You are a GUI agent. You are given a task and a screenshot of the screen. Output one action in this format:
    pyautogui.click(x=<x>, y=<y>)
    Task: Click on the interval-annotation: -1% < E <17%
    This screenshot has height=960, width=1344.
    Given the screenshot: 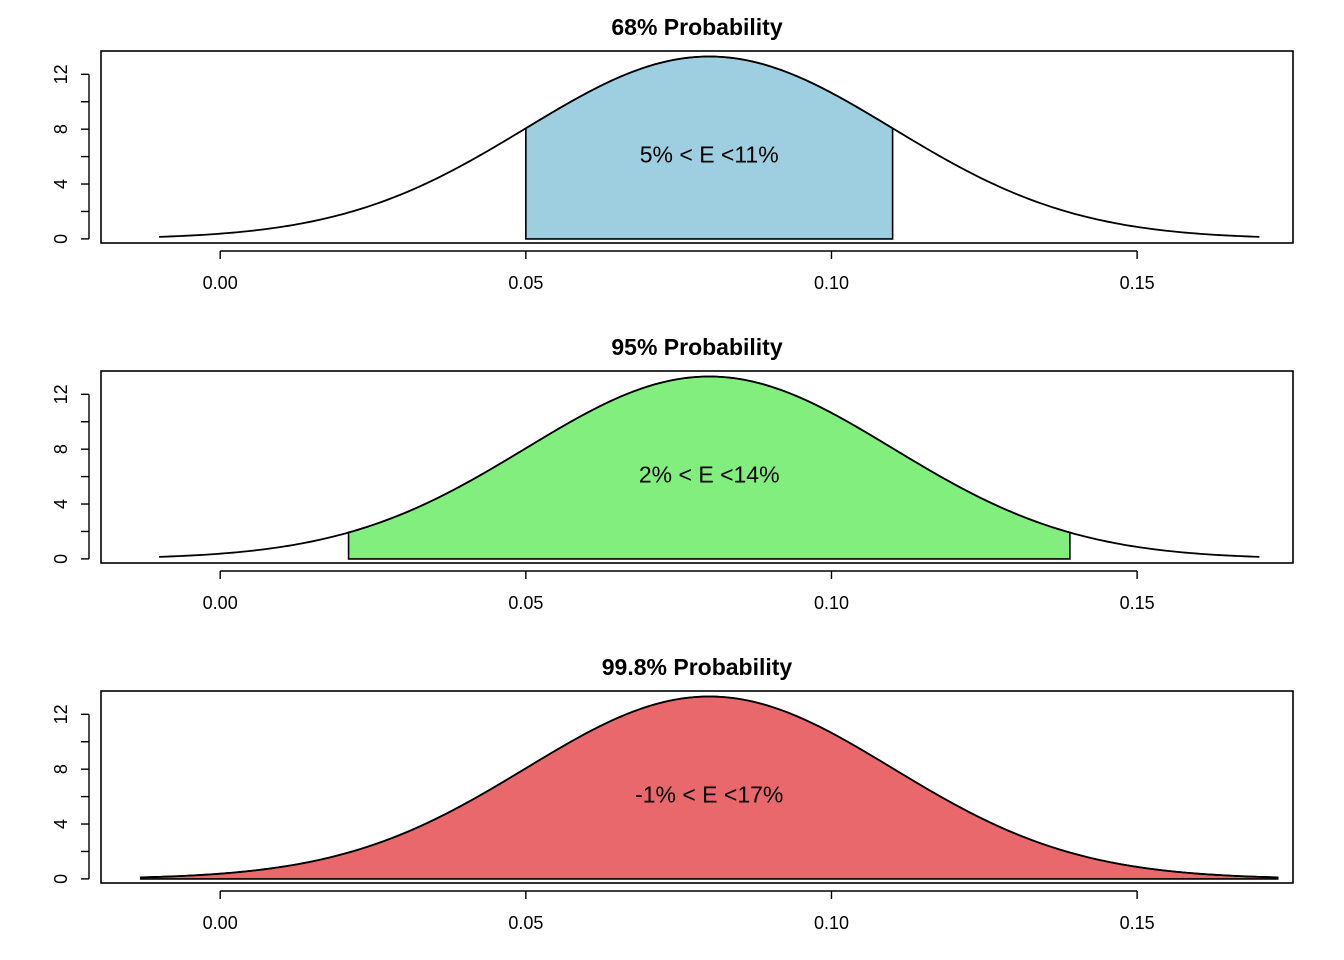 What is the action you would take?
    pyautogui.click(x=709, y=795)
    